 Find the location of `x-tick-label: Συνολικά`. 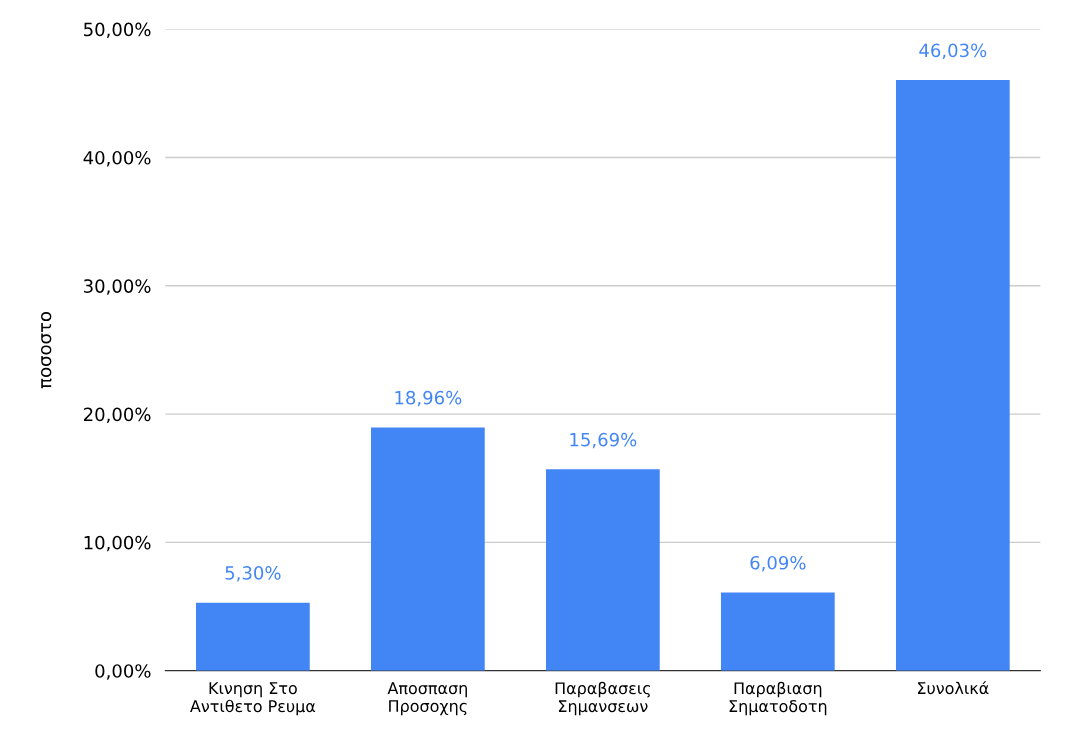

x-tick-label: Συνολικά is located at coordinates (953, 688).